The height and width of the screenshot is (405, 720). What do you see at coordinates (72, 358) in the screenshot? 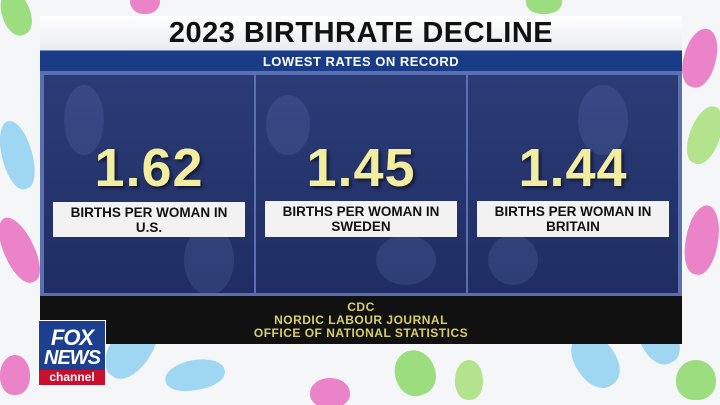
I see `logo-line-news: NEWS` at bounding box center [72, 358].